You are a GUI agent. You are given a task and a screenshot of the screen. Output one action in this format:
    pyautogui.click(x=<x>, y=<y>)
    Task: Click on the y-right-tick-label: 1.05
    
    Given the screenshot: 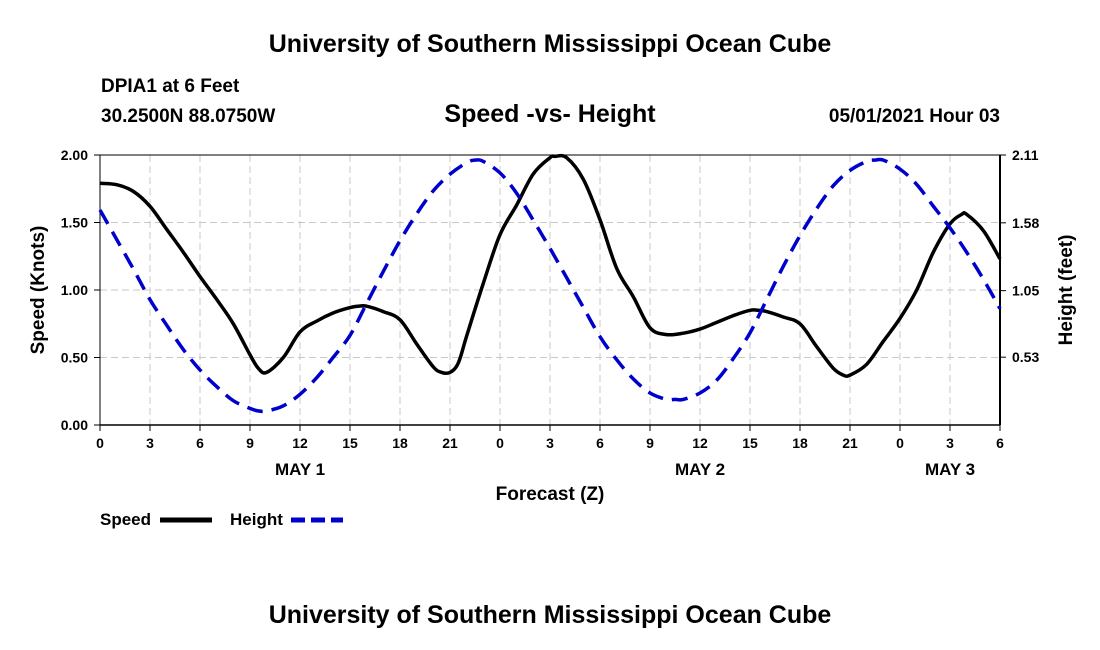 What is the action you would take?
    pyautogui.click(x=1025, y=291)
    